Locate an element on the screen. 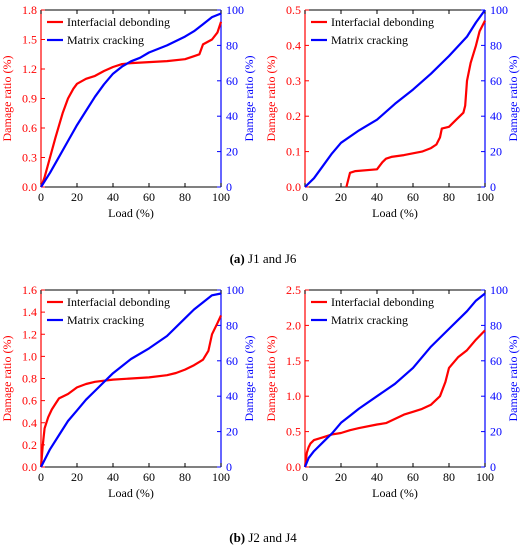 The width and height of the screenshot is (526, 550). caption-a-text: J1 and J6 is located at coordinates (272, 258).